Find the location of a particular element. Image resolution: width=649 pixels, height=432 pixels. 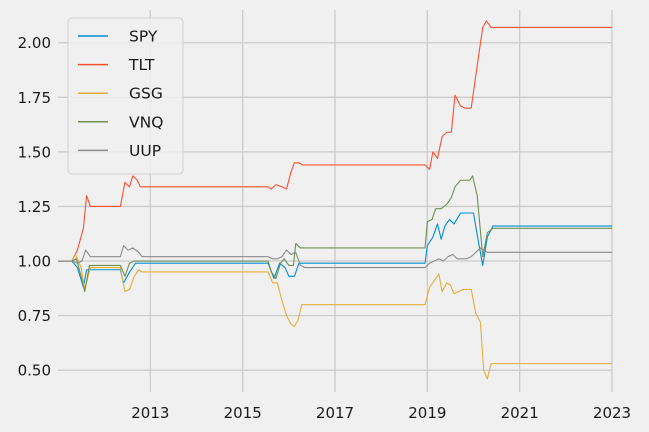

legend-label-vnq: VNQ is located at coordinates (146, 122).